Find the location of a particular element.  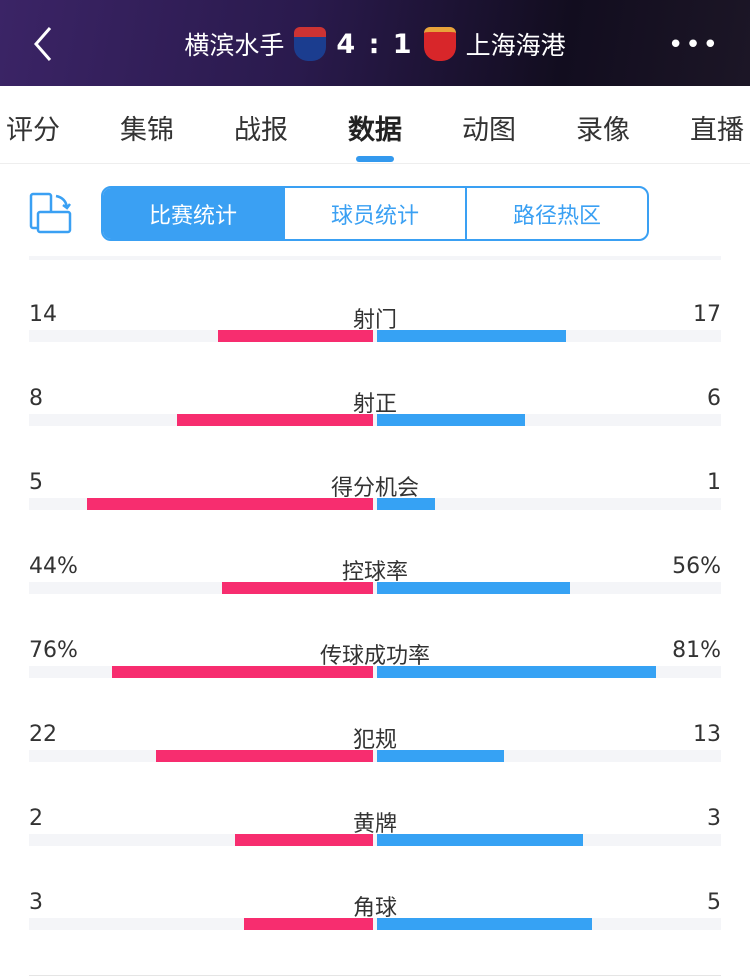

match-summary: 横滨水手 4 : 1 上海海港 is located at coordinates (375, 44).